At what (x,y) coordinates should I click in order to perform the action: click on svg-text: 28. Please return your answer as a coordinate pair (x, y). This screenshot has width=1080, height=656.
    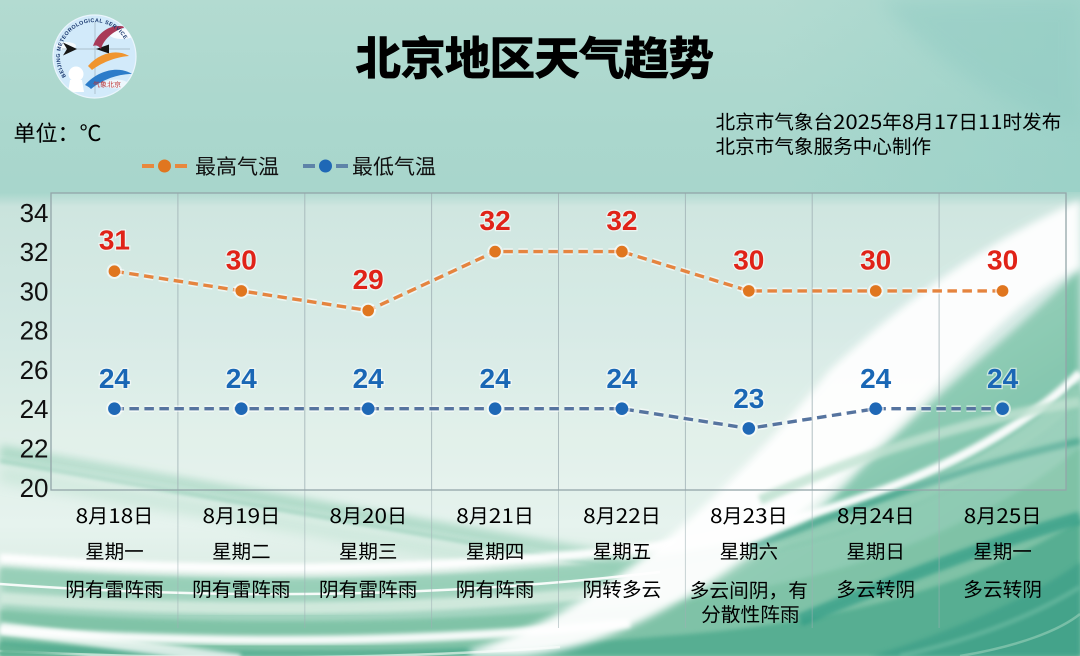
    Looking at the image, I should click on (34, 331).